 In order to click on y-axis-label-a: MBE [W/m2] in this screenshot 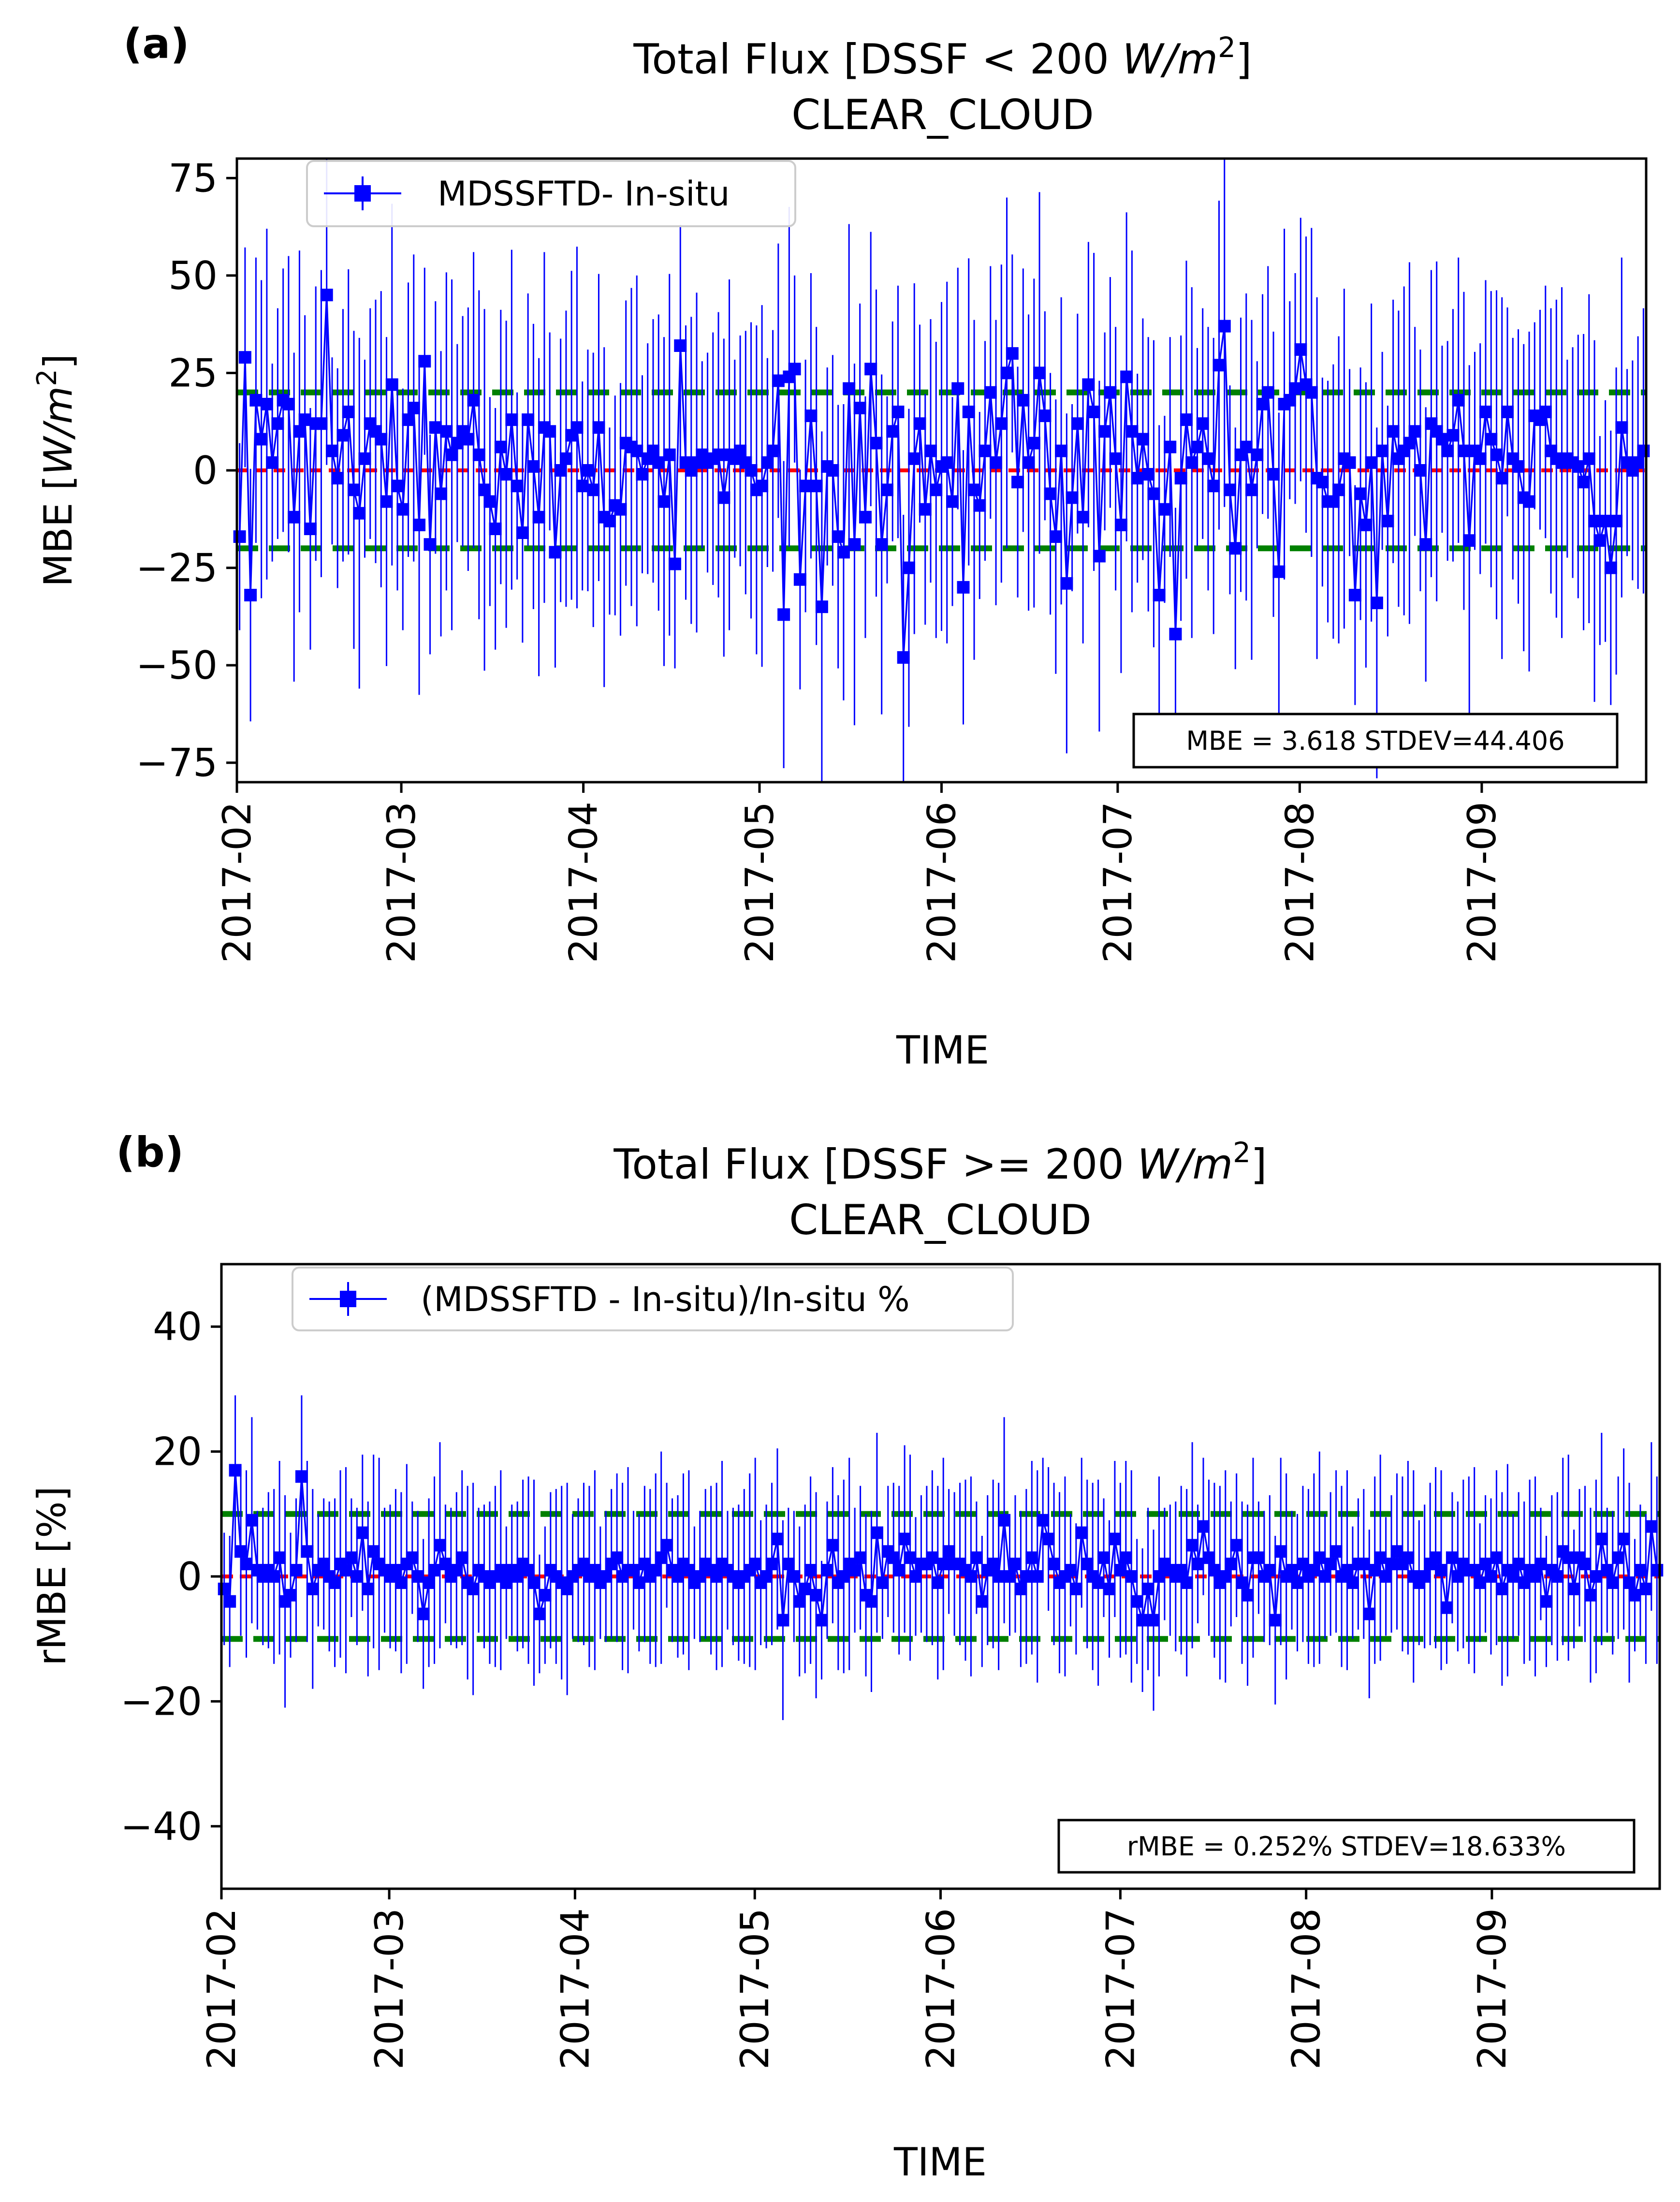, I will do `click(56, 471)`.